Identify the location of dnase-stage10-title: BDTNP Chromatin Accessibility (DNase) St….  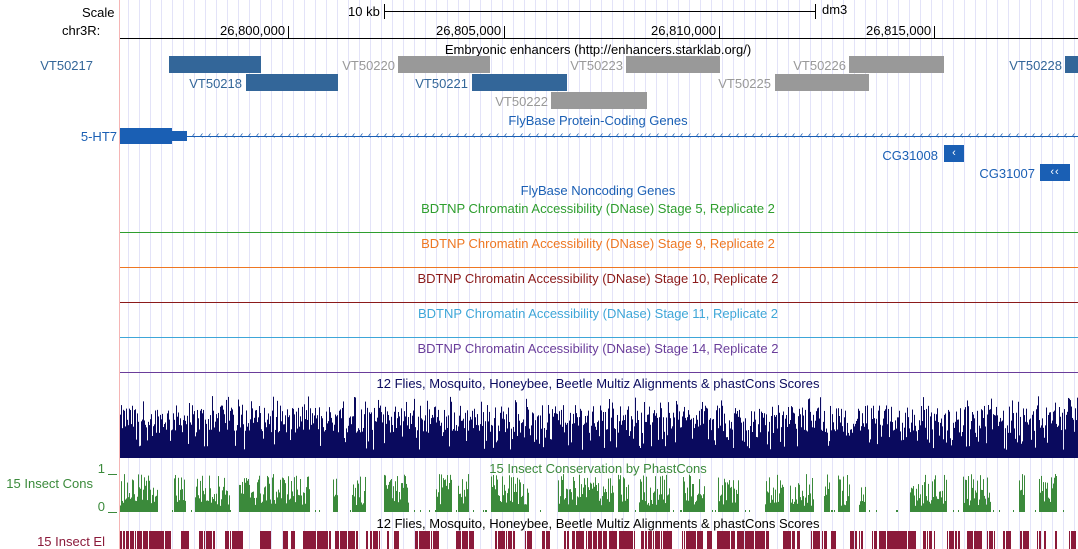
(598, 278).